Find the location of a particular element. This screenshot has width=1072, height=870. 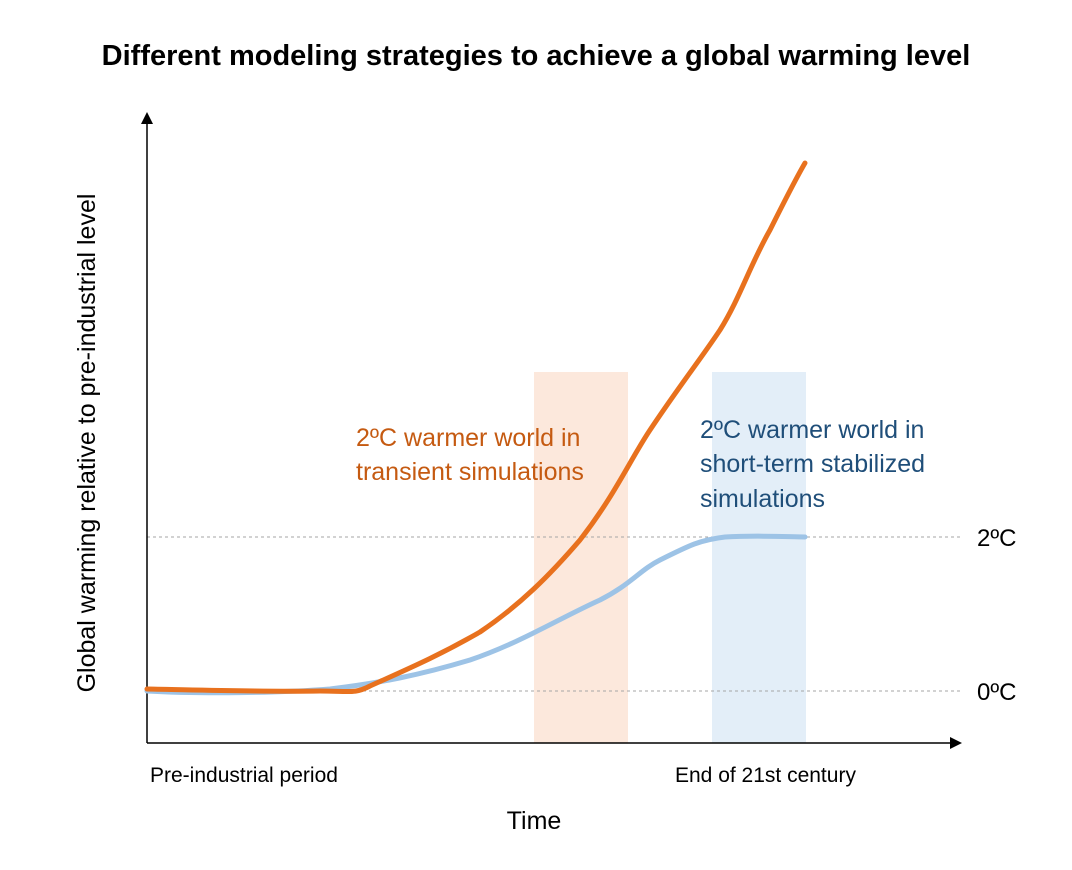

stabilized-annotation-line-1: 2ºC warmer world in is located at coordinates (812, 430).